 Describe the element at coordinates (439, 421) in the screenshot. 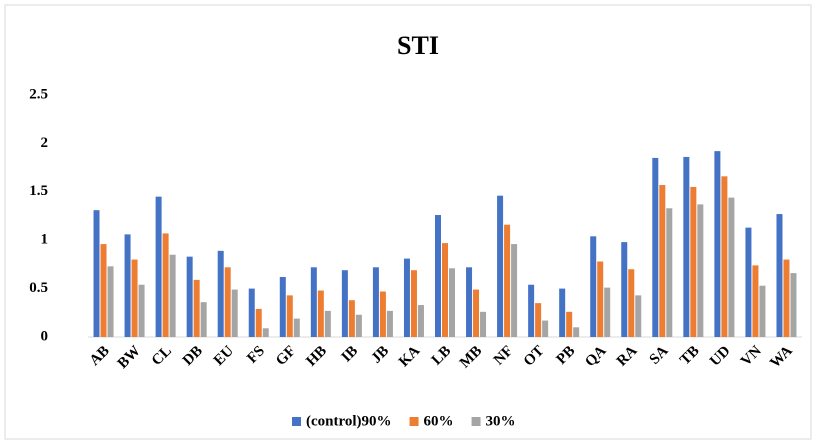

I see `legend-label: 60%` at that location.